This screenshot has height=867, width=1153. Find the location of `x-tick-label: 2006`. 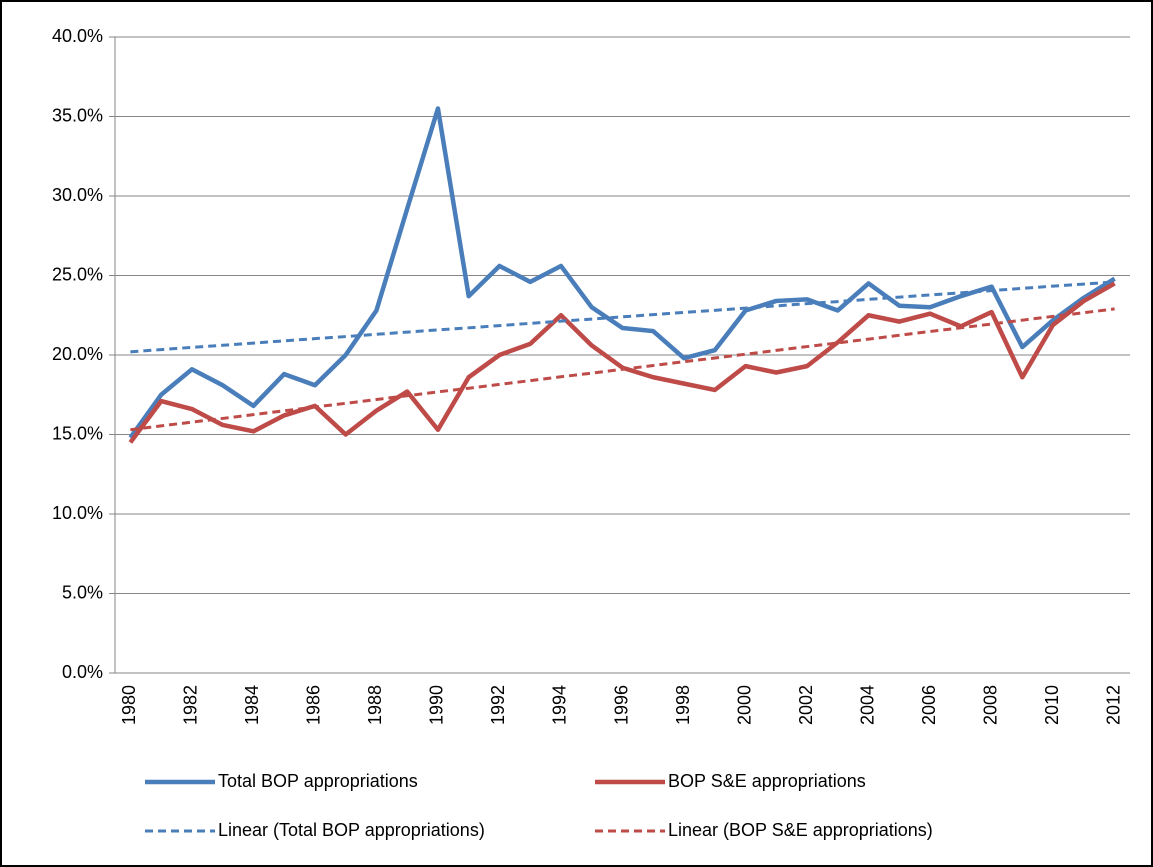

x-tick-label: 2006 is located at coordinates (929, 705).